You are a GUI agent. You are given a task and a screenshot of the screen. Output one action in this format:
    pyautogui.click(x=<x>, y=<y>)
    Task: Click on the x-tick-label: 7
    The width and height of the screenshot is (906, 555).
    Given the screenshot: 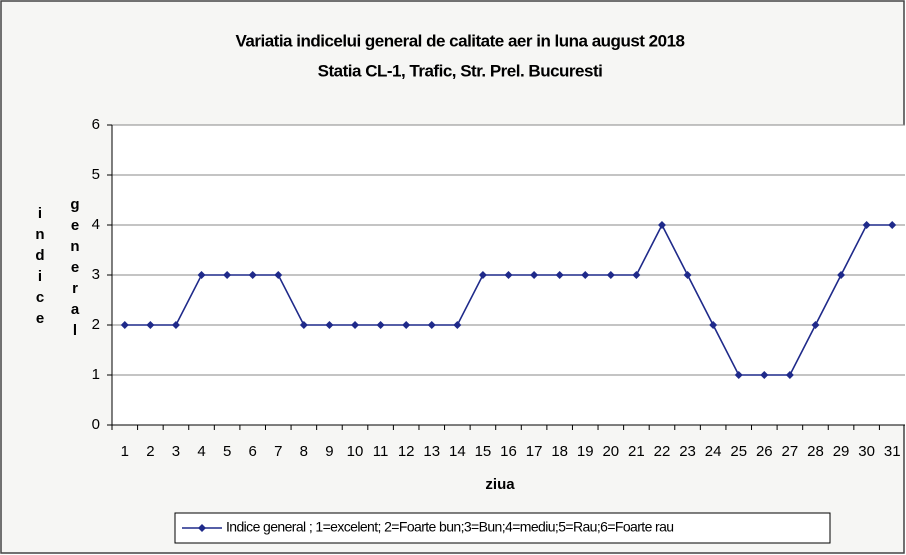 What is the action you would take?
    pyautogui.click(x=278, y=451)
    